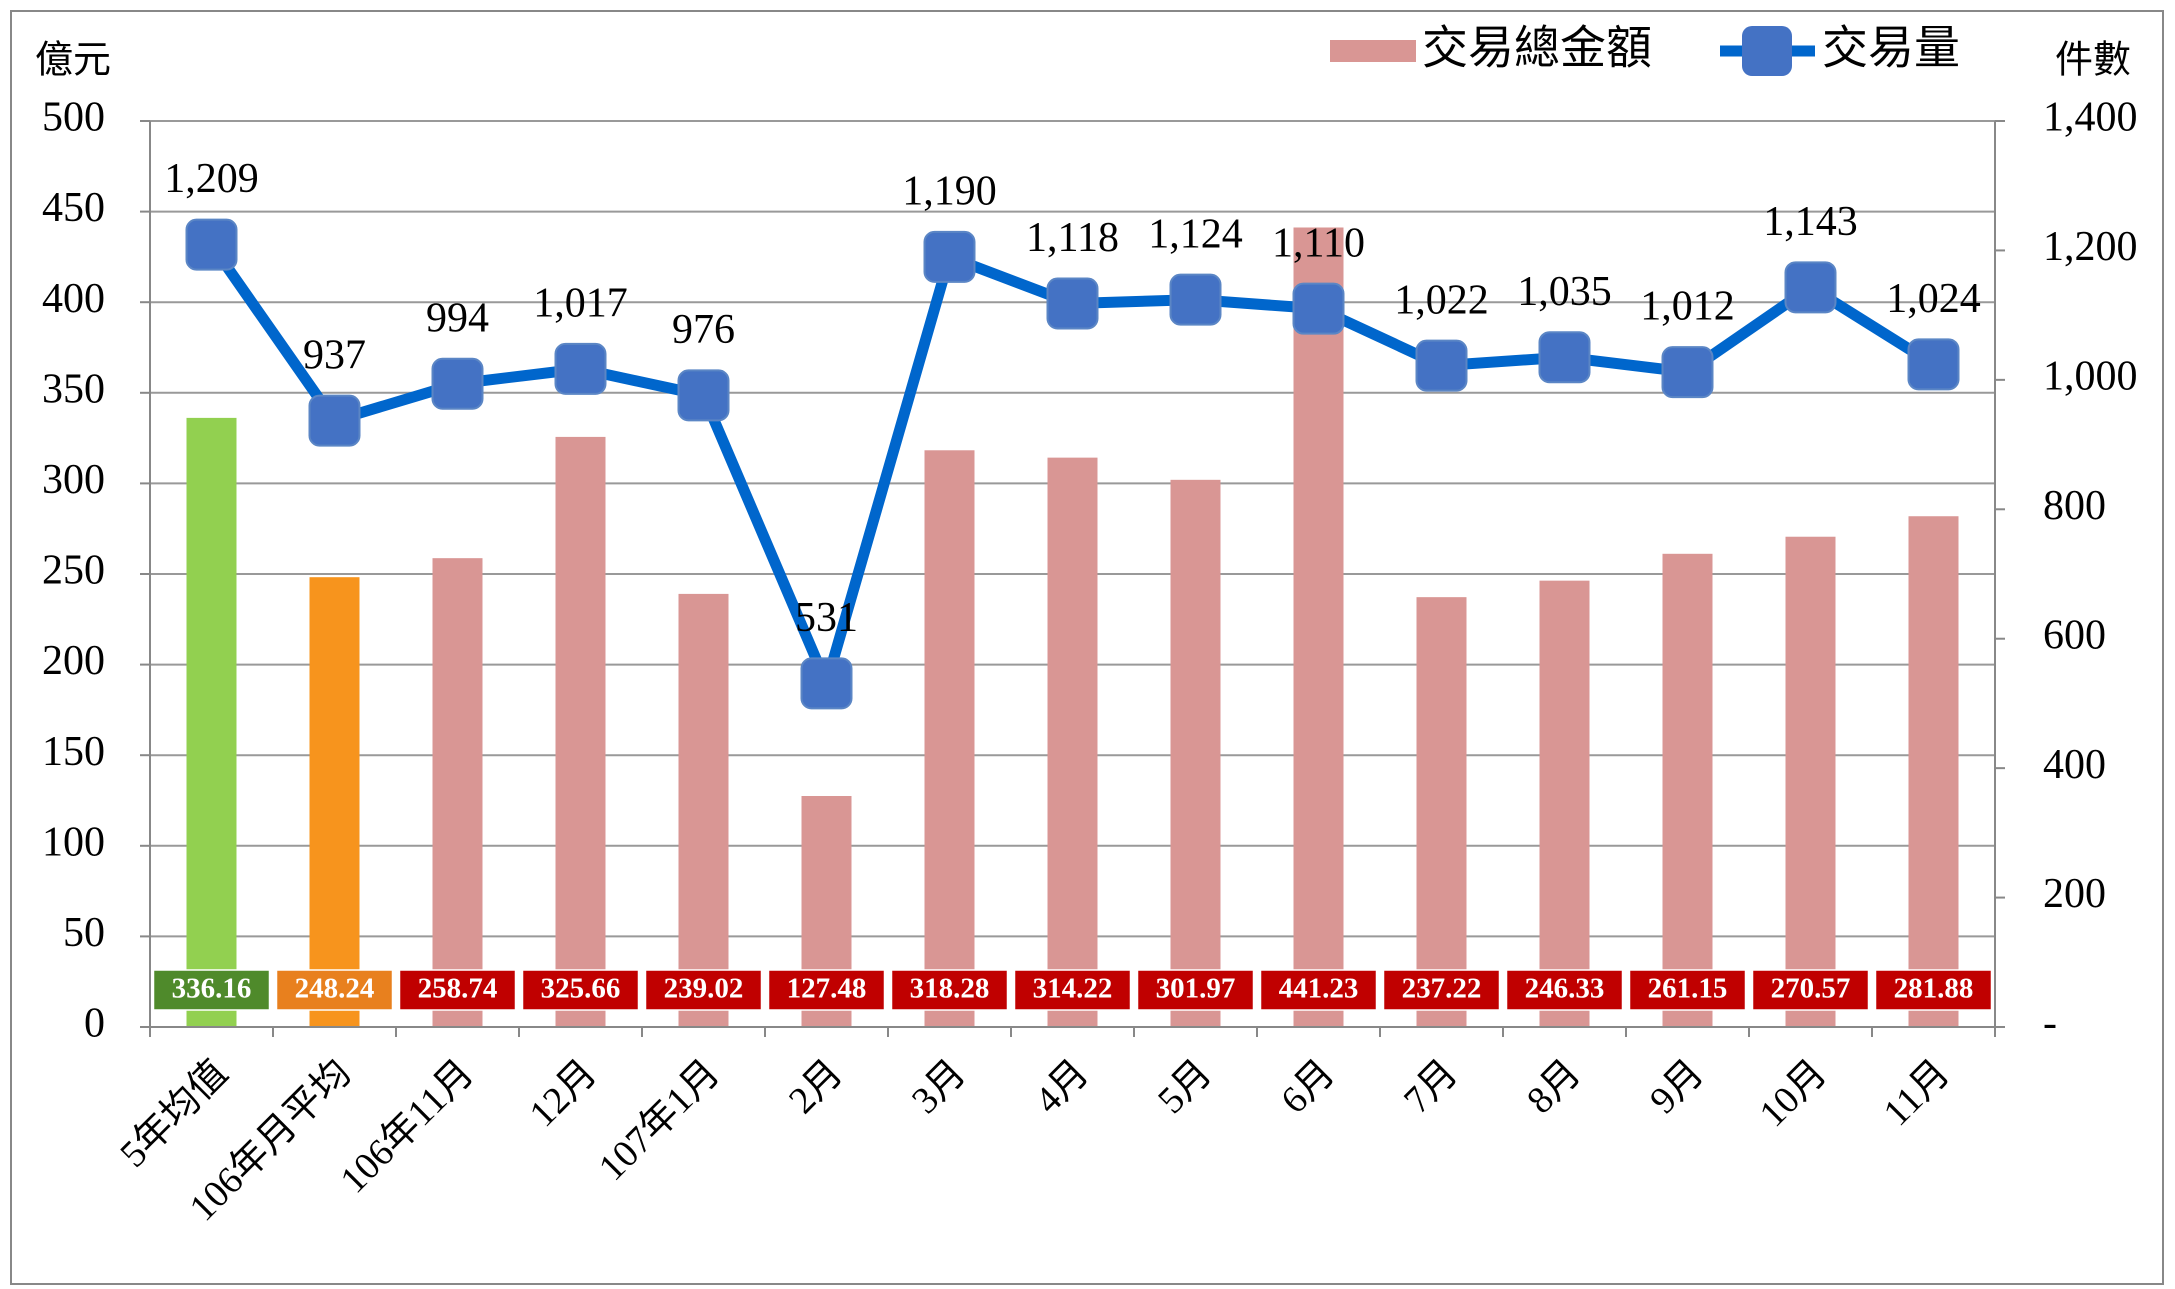  I want to click on value-label: 1,118, so click(1072, 238).